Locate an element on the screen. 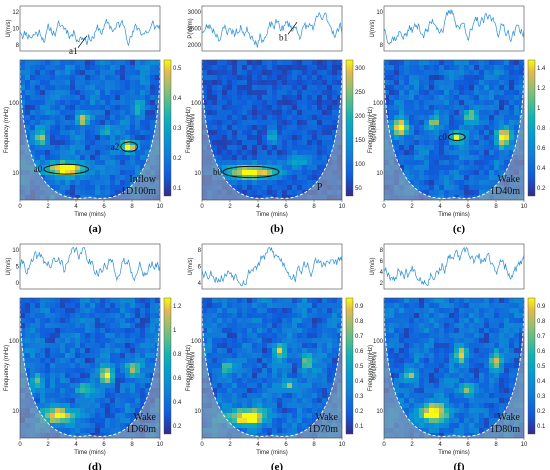 Image resolution: width=550 pixels, height=470 pixels. colorbar is located at coordinates (531, 366).